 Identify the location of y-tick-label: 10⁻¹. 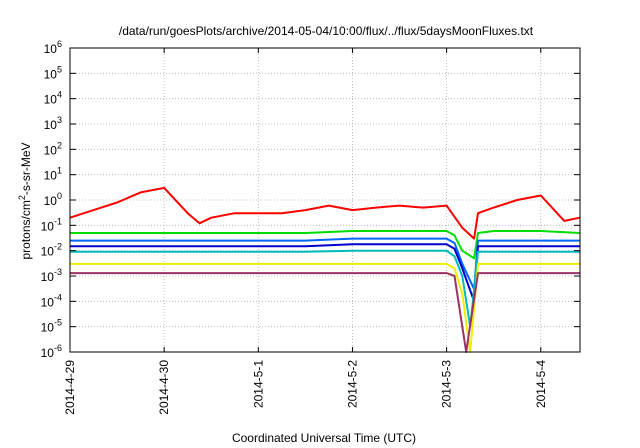
(51, 224).